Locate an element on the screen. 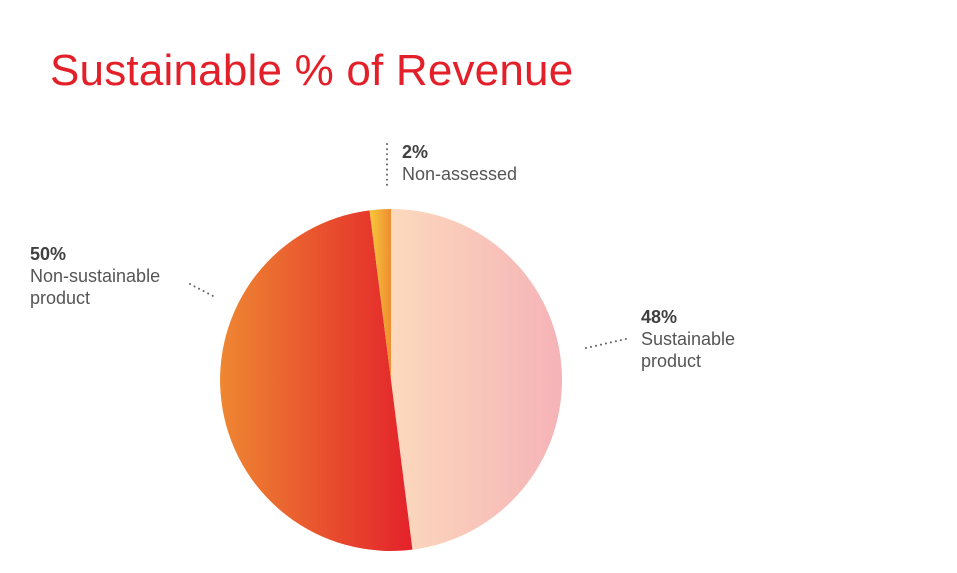  callout-non-assessed: 2% Non-assessed is located at coordinates (459, 163).